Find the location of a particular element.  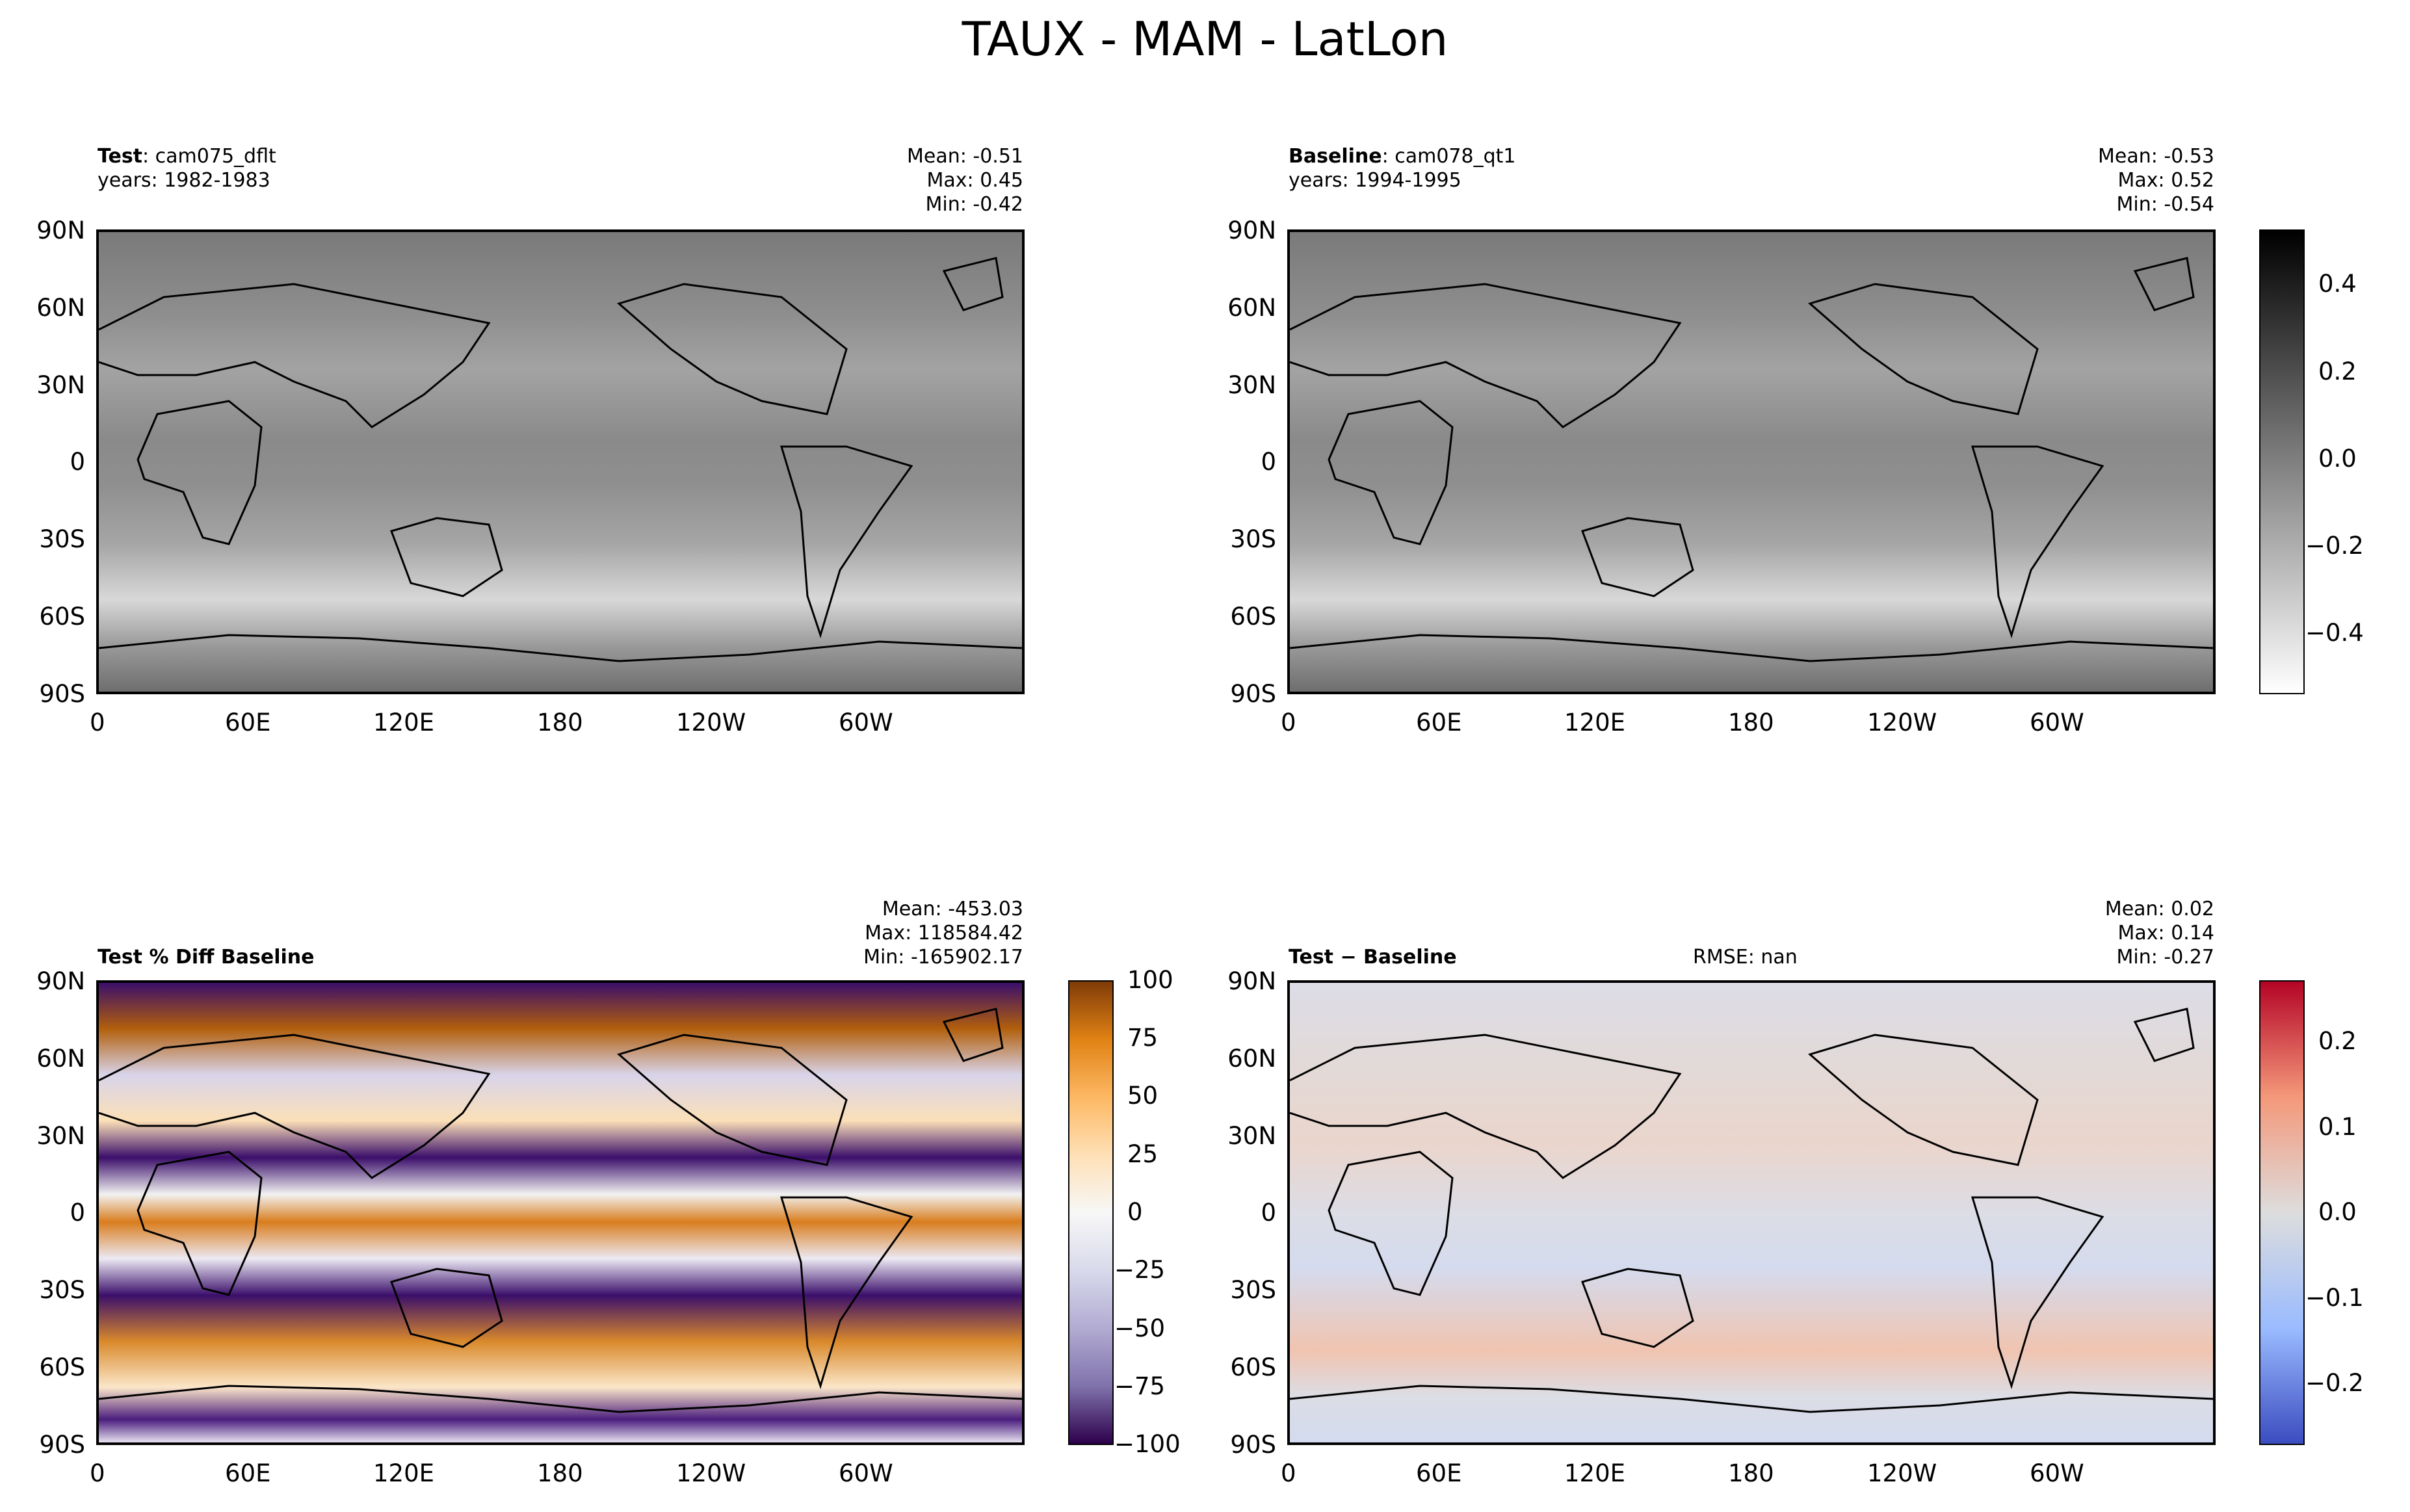

map-test is located at coordinates (560, 461).